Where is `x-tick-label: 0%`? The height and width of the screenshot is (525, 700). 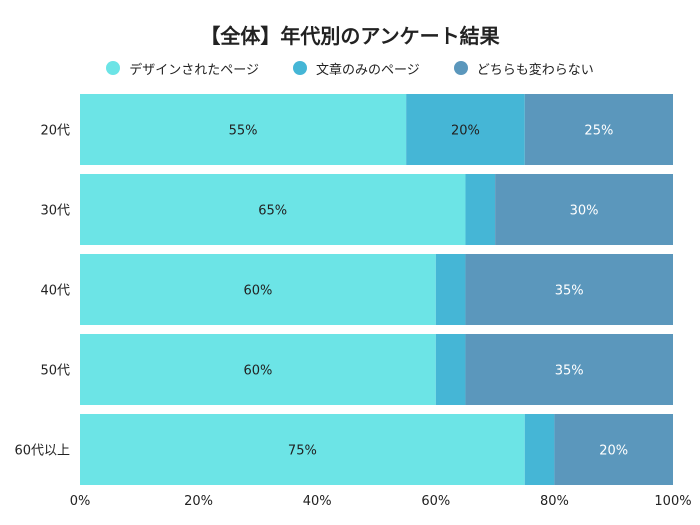
x-tick-label: 0% is located at coordinates (80, 501).